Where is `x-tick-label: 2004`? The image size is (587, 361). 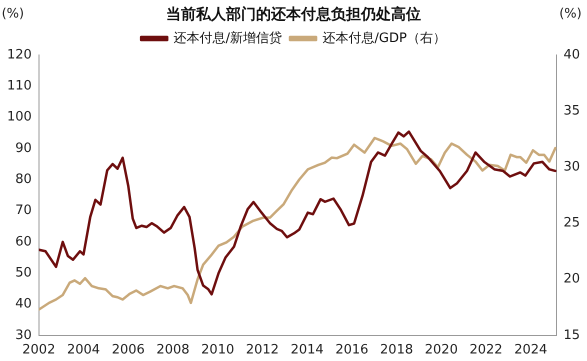
x-tick-label: 2004 is located at coordinates (83, 350).